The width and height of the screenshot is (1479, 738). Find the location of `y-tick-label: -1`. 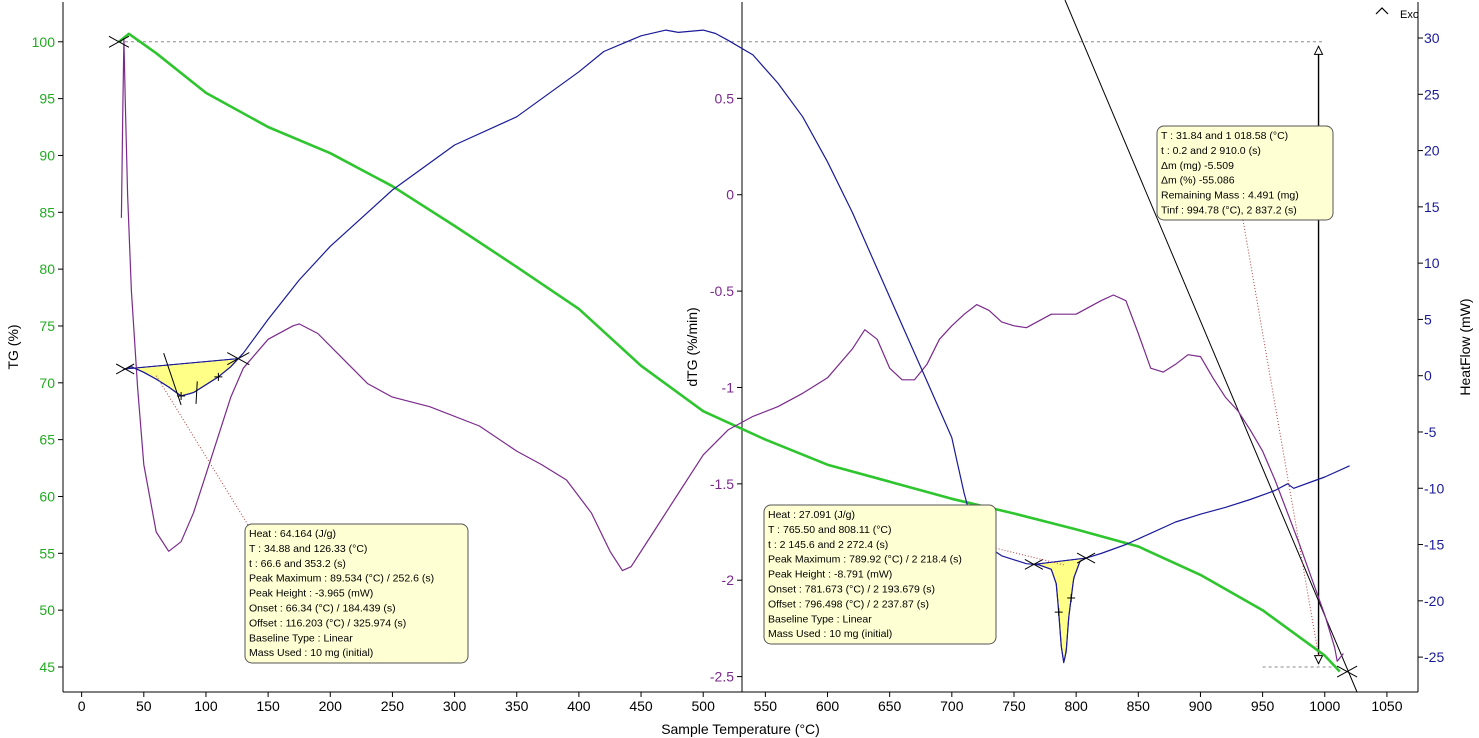

y-tick-label: -1 is located at coordinates (728, 387).